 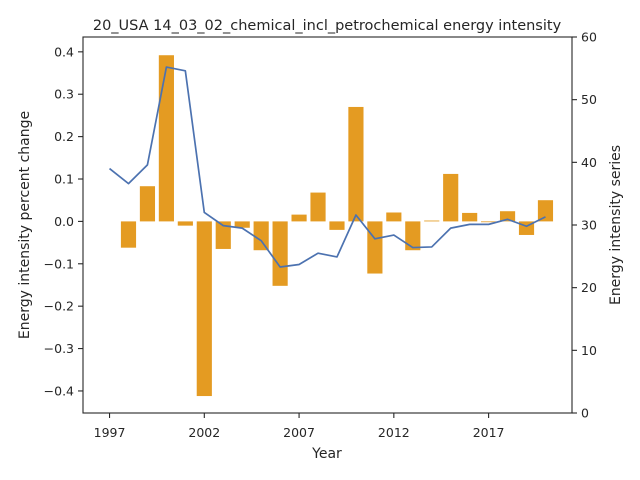 I want to click on y-right-tick-label: 30, so click(x=589, y=225).